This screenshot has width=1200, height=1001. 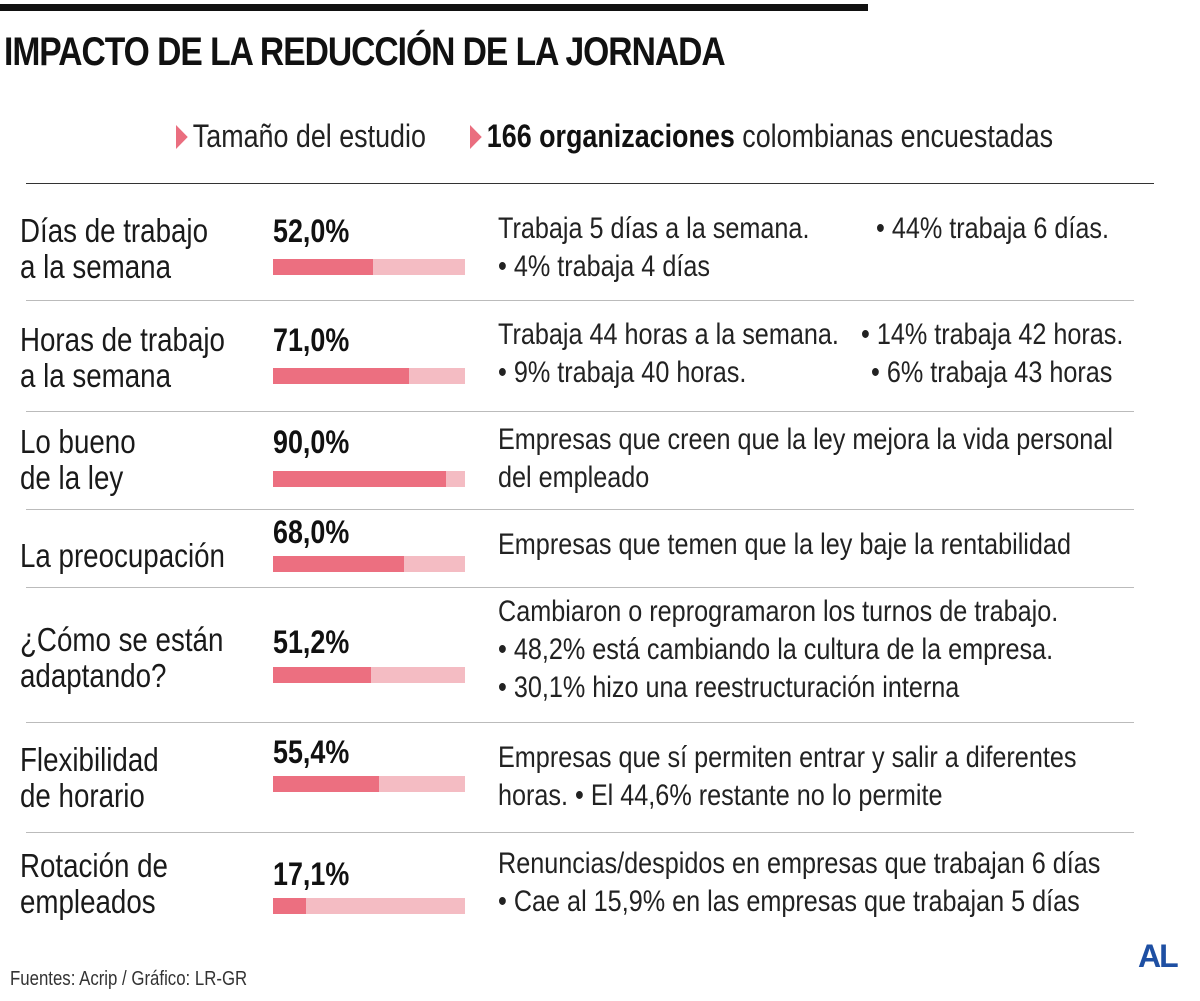 What do you see at coordinates (89, 759) in the screenshot?
I see `row-label-line: Flexibilidad` at bounding box center [89, 759].